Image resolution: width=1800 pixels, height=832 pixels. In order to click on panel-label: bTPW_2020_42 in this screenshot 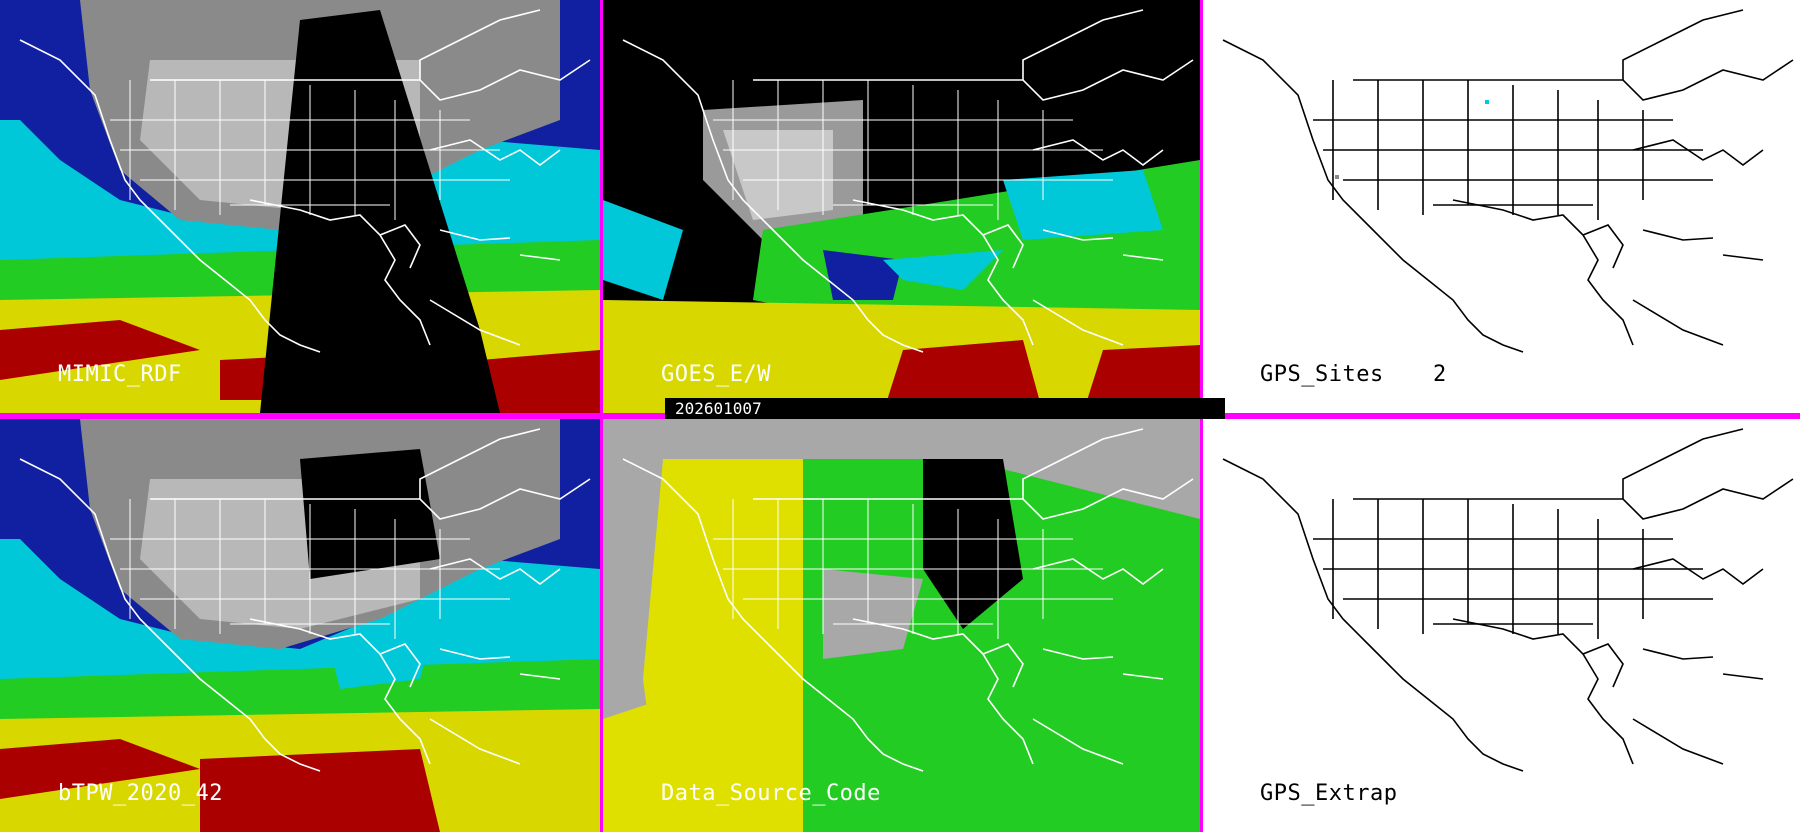, I will do `click(140, 793)`.